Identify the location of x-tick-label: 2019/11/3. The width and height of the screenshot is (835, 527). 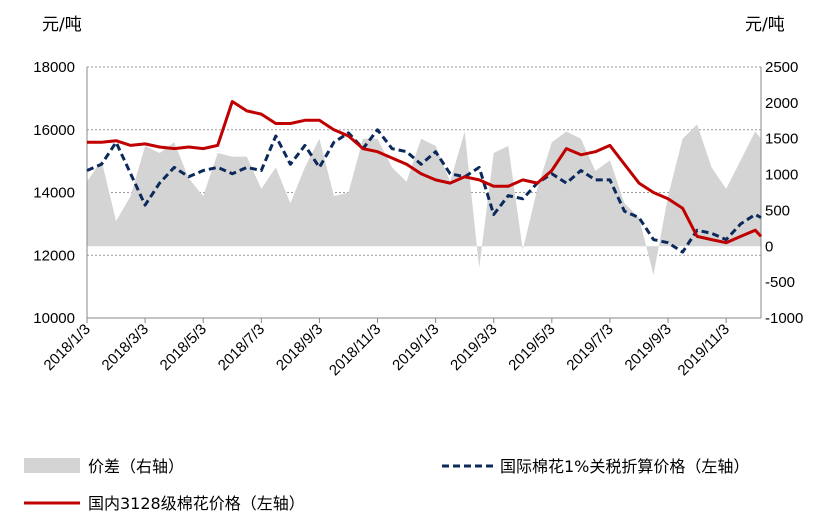
(704, 350).